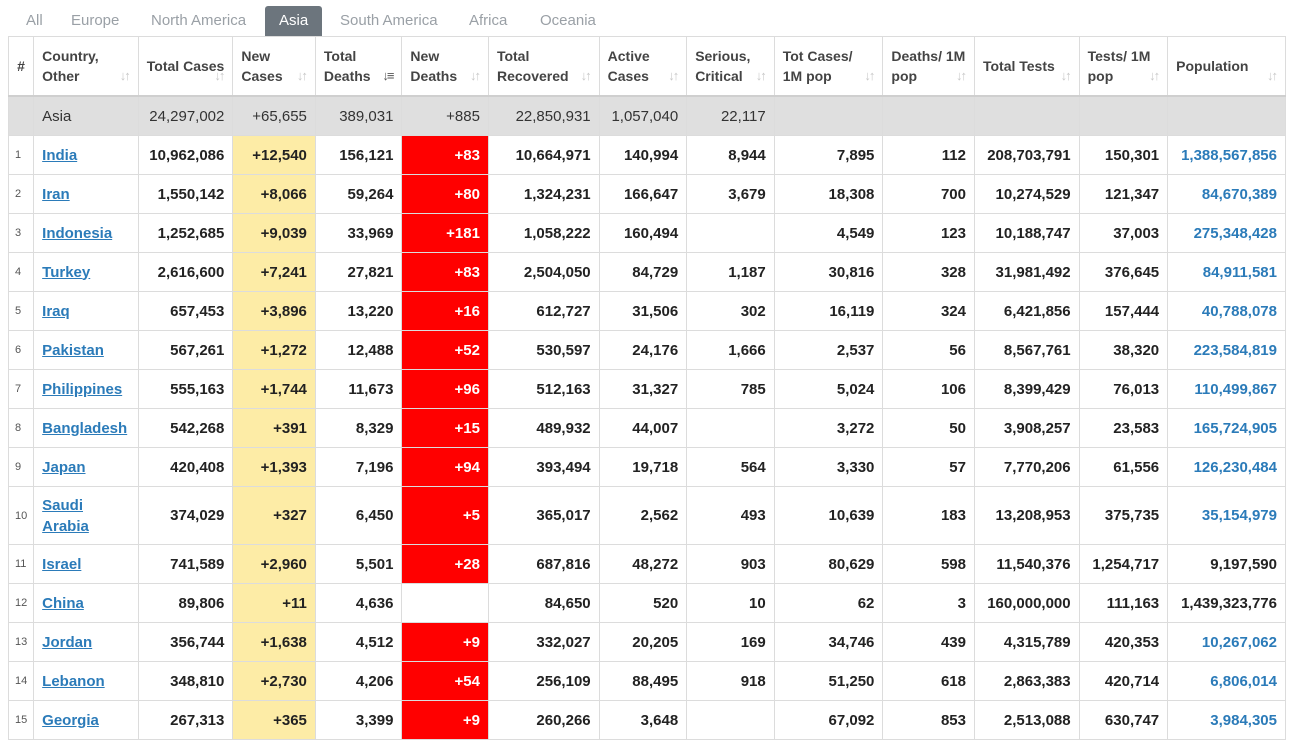 This screenshot has width=1290, height=740. Describe the element at coordinates (828, 389) in the screenshot. I see `cases-1m-cell: 5,024` at that location.